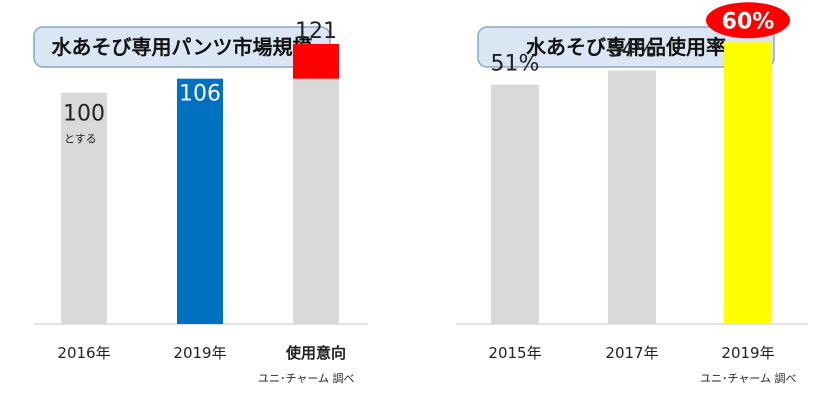 The width and height of the screenshot is (840, 420). I want to click on category-label: 2016年, so click(83, 353).